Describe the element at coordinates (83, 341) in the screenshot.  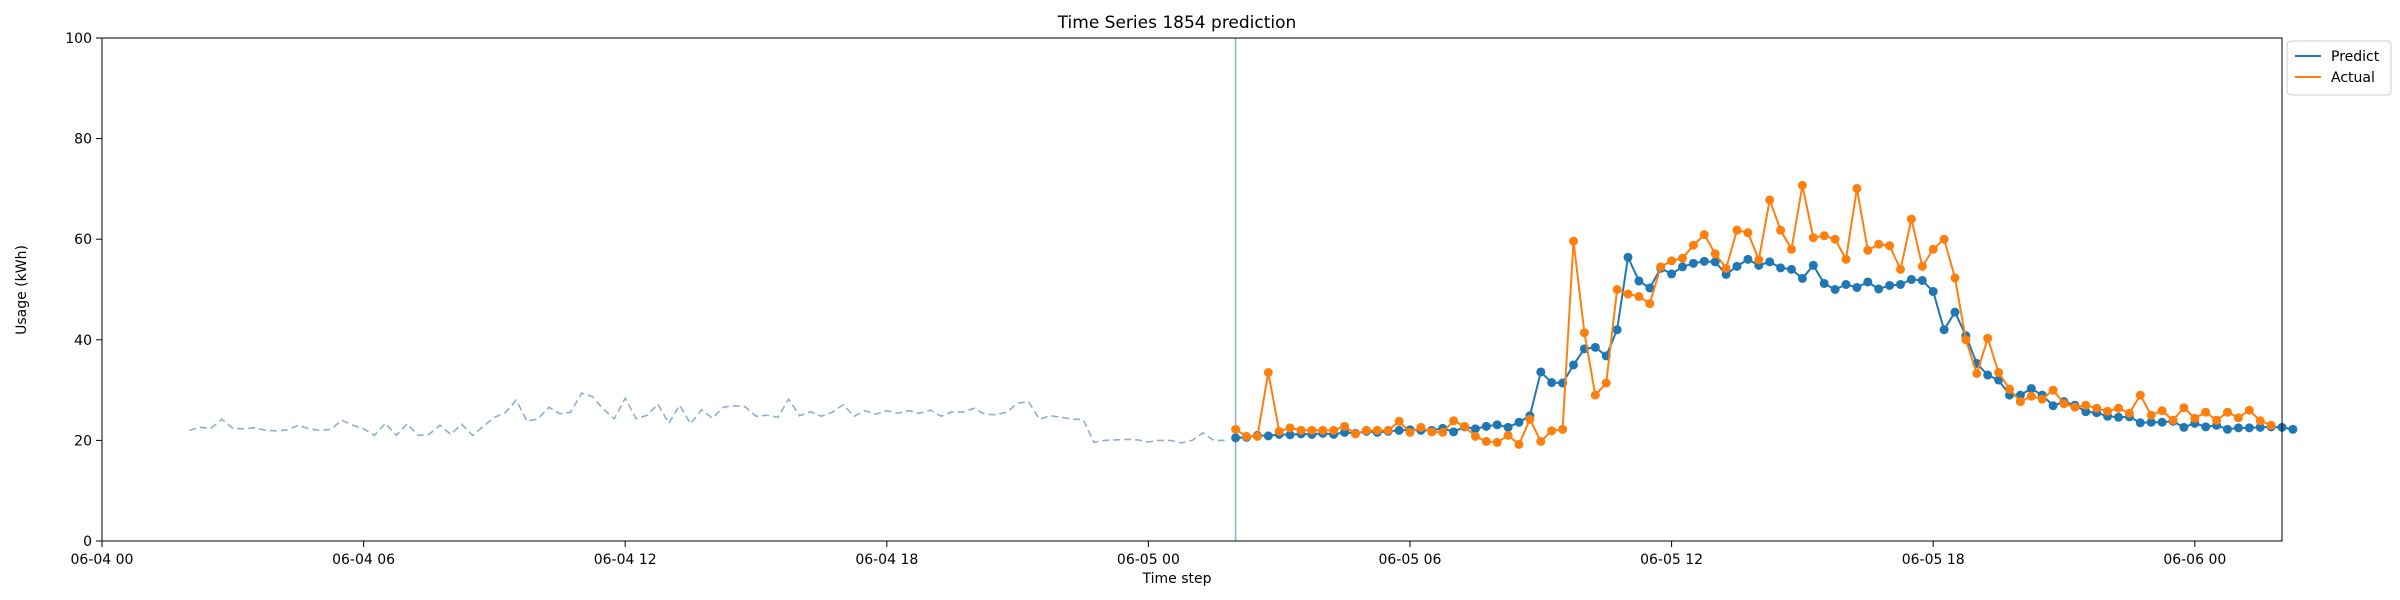
I see `y-tick-label: 40` at that location.